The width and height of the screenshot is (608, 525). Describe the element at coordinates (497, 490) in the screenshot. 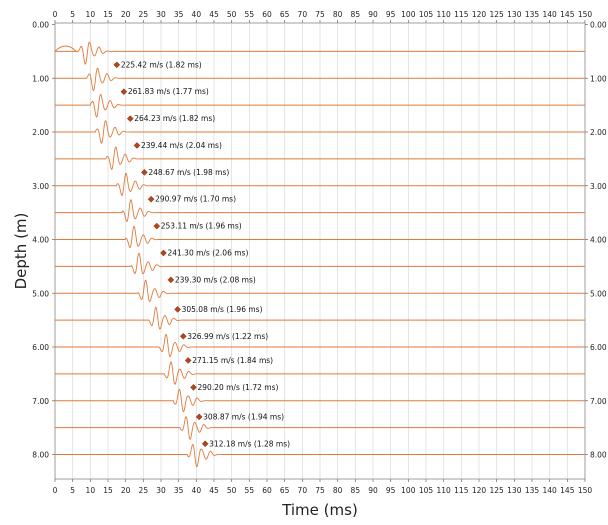

I see `x-tick-label: 125` at that location.